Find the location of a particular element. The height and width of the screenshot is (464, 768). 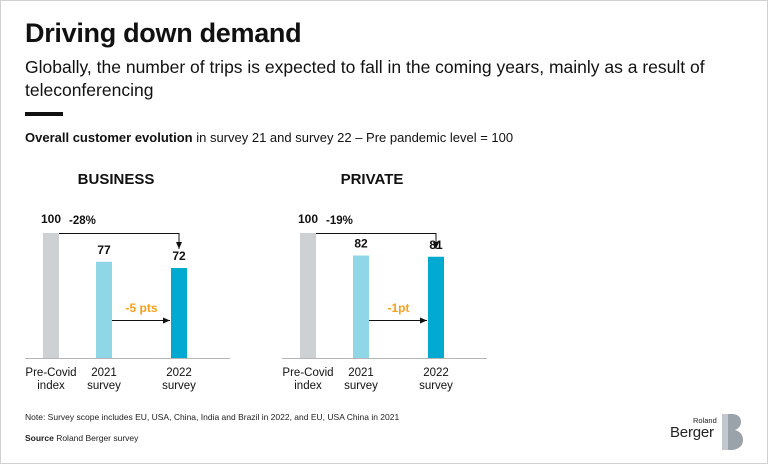

business-category-label-2-line-1: 2021 is located at coordinates (104, 373).